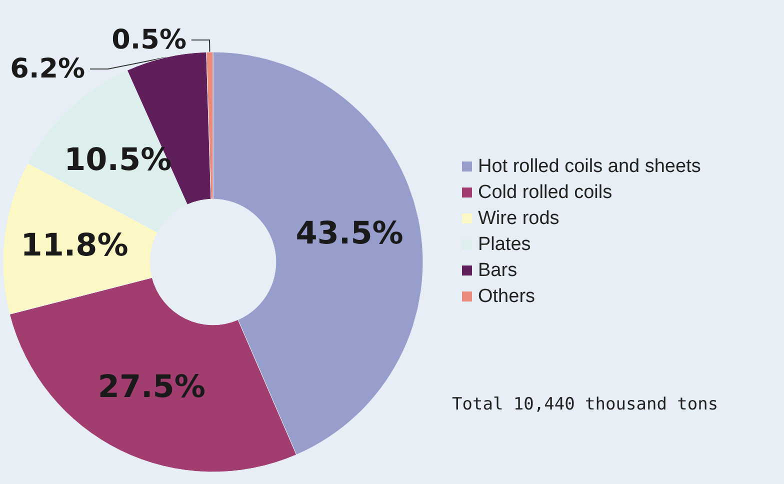 The image size is (784, 484). I want to click on text: Total 10,440 thousand tons, so click(585, 404).